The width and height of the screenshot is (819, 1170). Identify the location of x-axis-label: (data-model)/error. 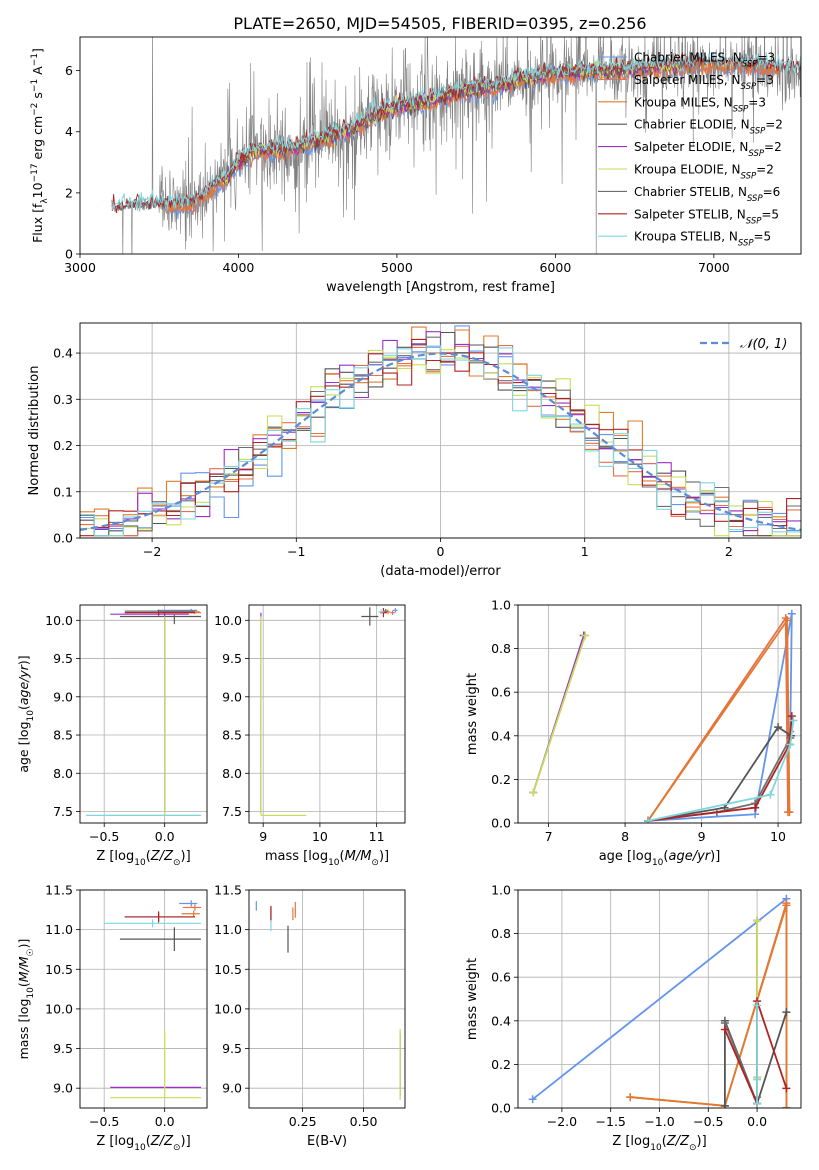
(440, 571).